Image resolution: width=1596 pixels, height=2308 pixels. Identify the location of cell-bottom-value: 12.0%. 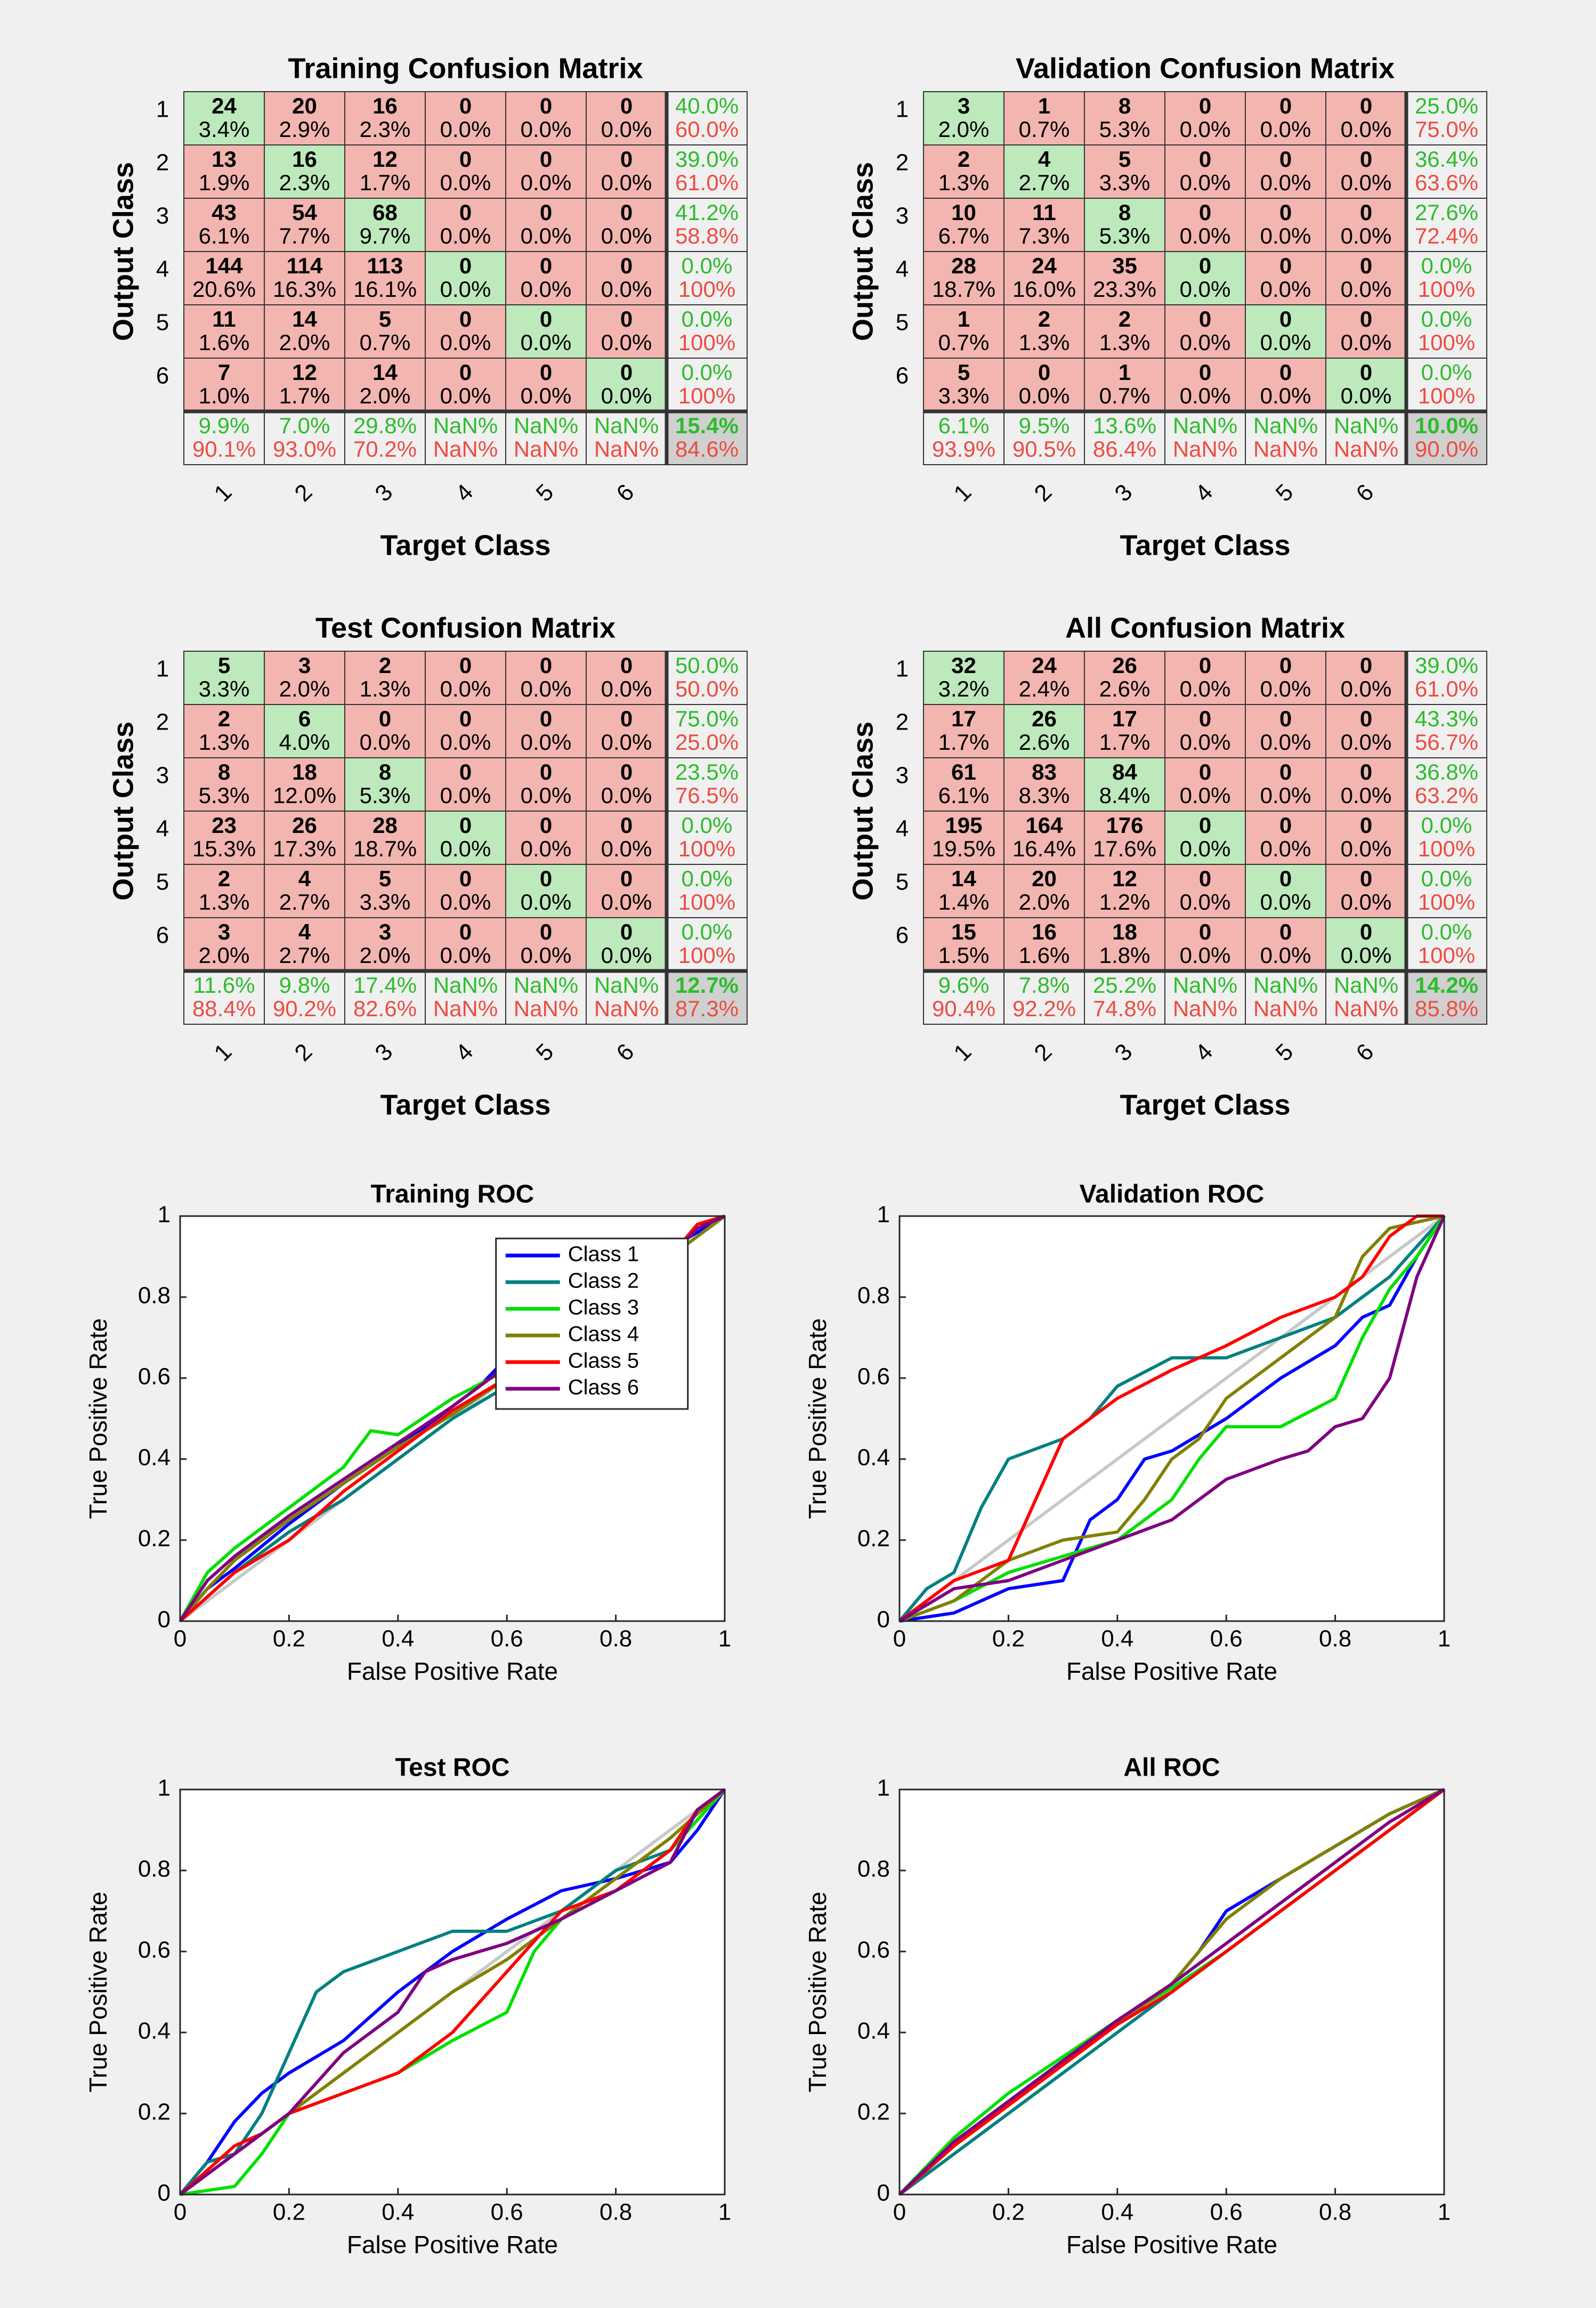
(304, 795).